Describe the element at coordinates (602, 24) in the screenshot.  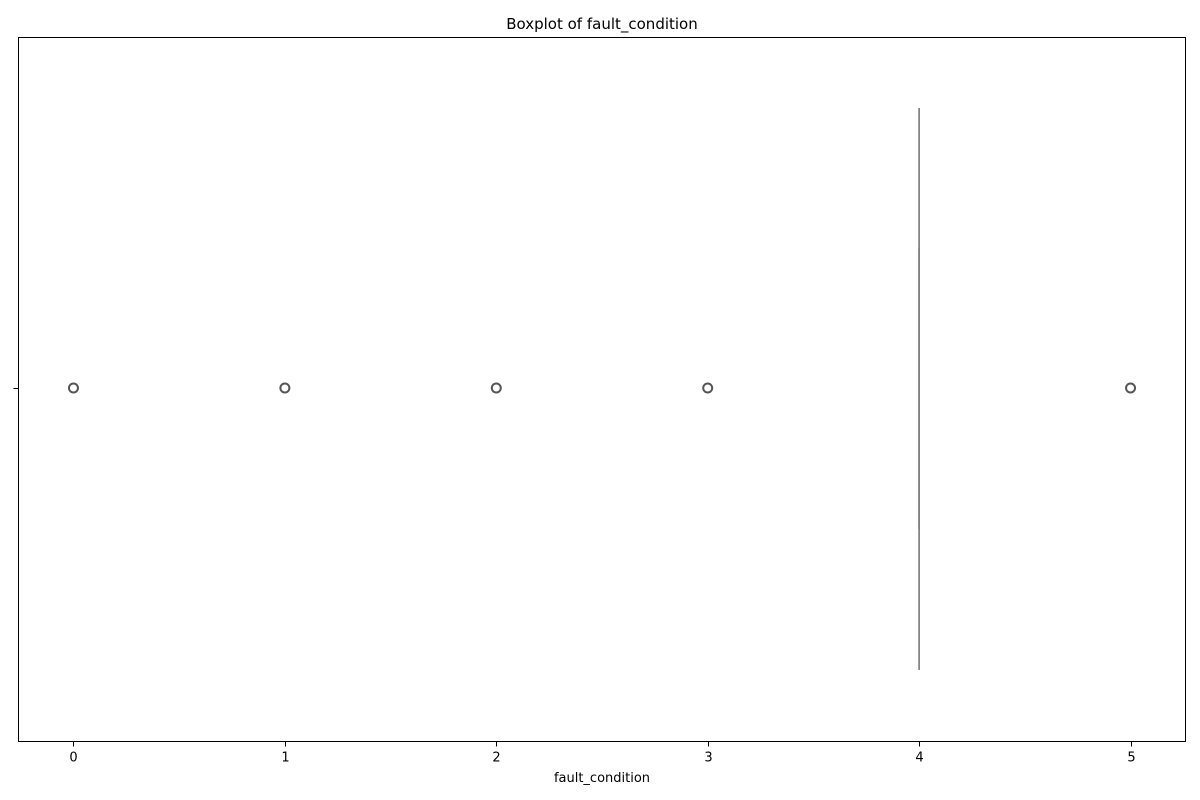
I see `chart-title: Boxplot of fault_condition` at that location.